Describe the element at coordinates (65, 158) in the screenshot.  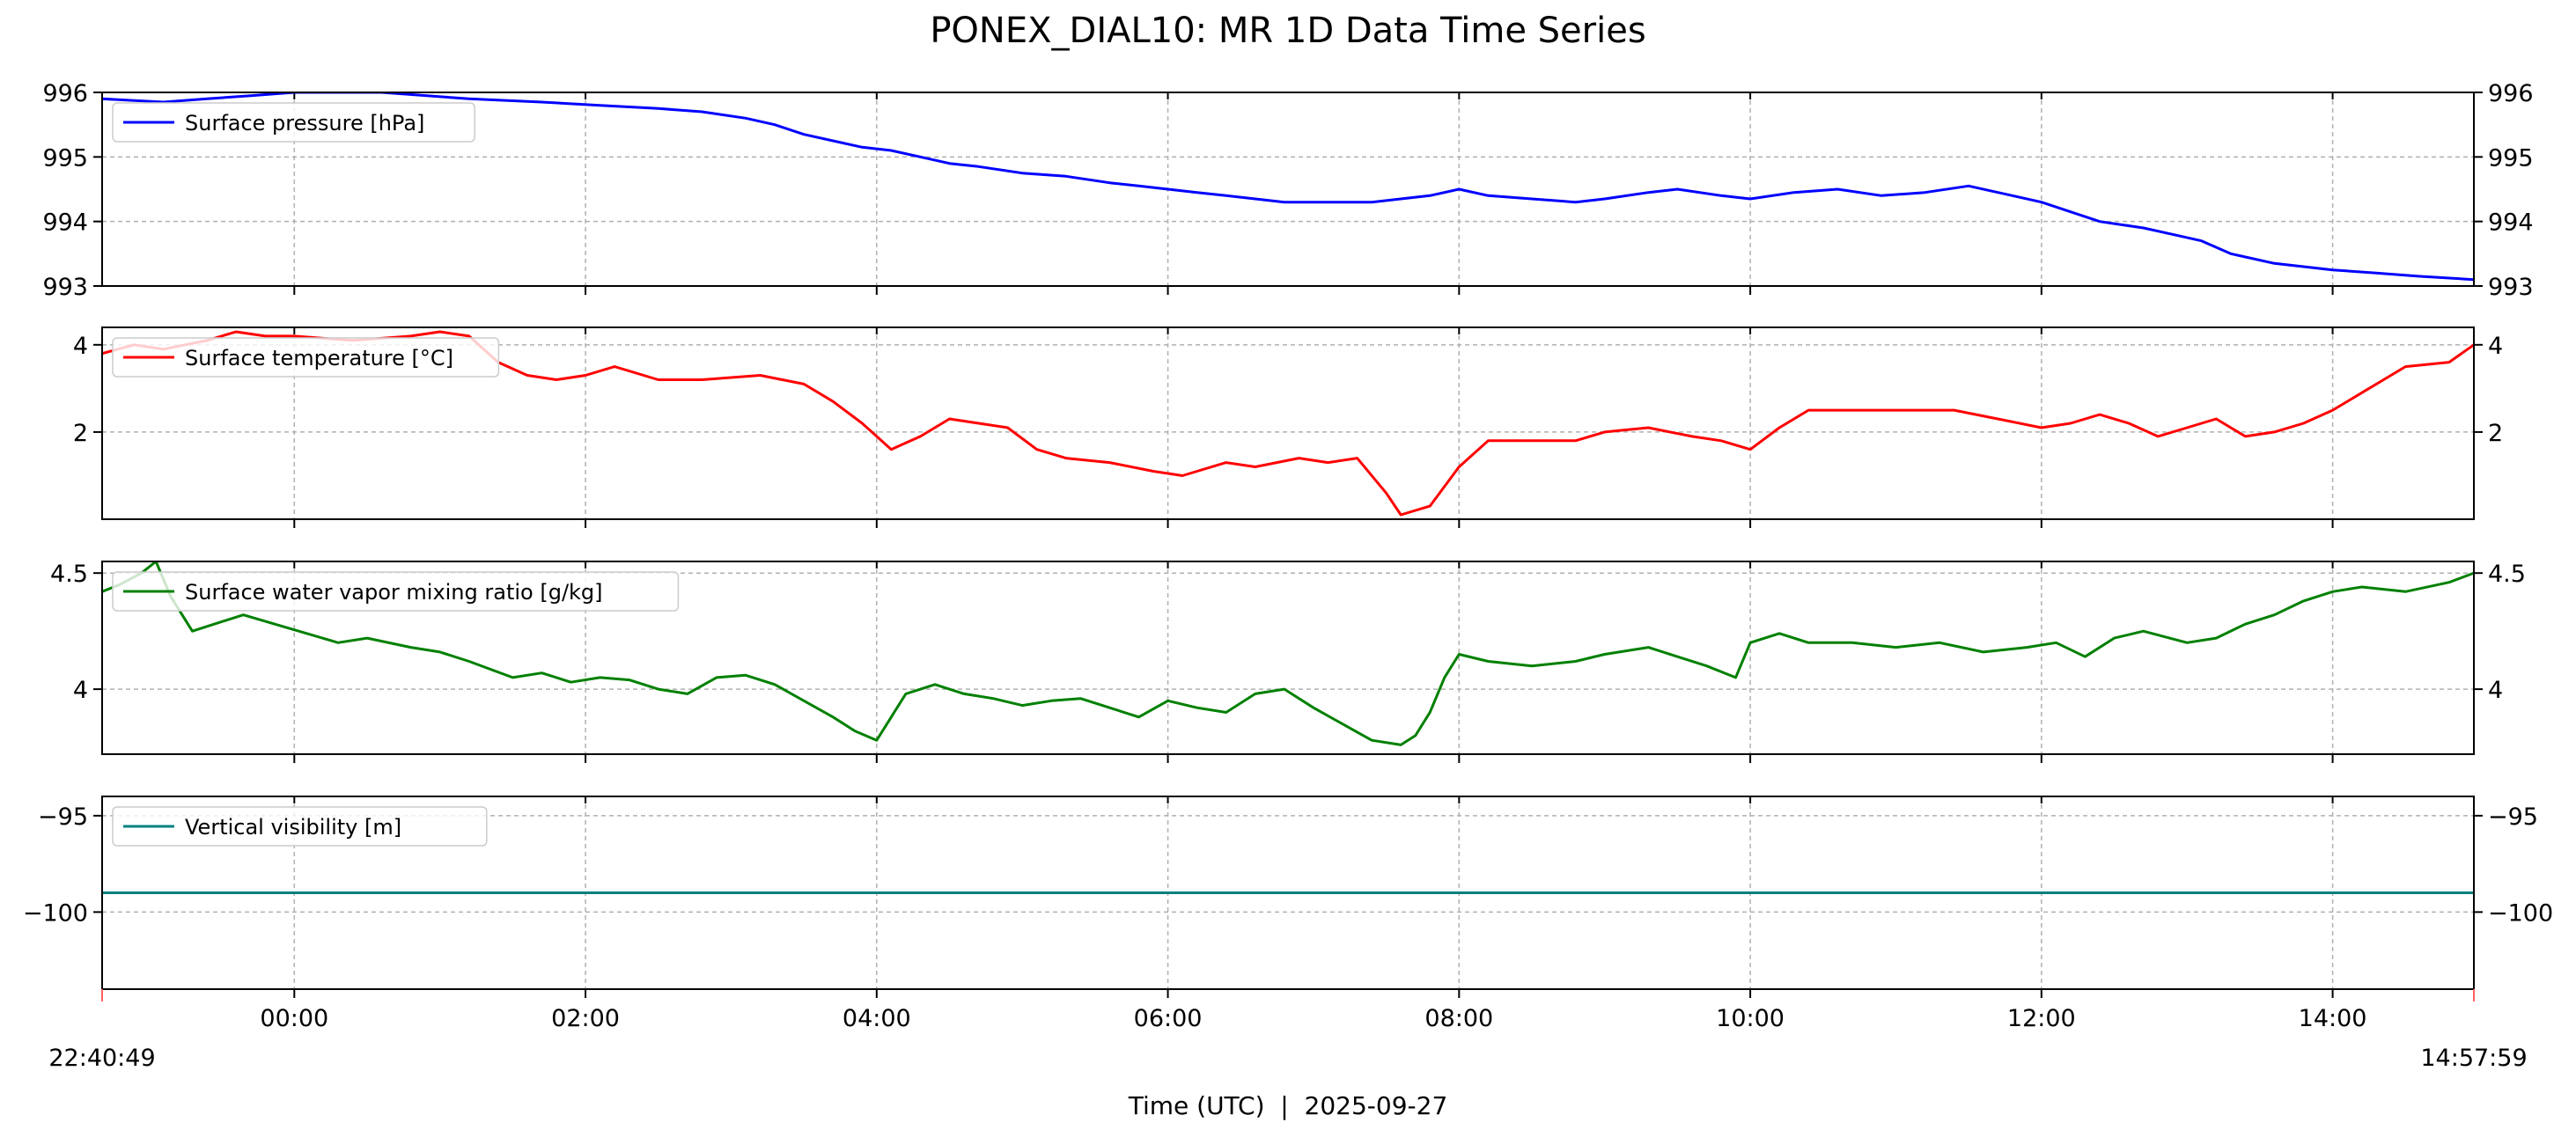
I see `y-tick-label-left: 995` at that location.